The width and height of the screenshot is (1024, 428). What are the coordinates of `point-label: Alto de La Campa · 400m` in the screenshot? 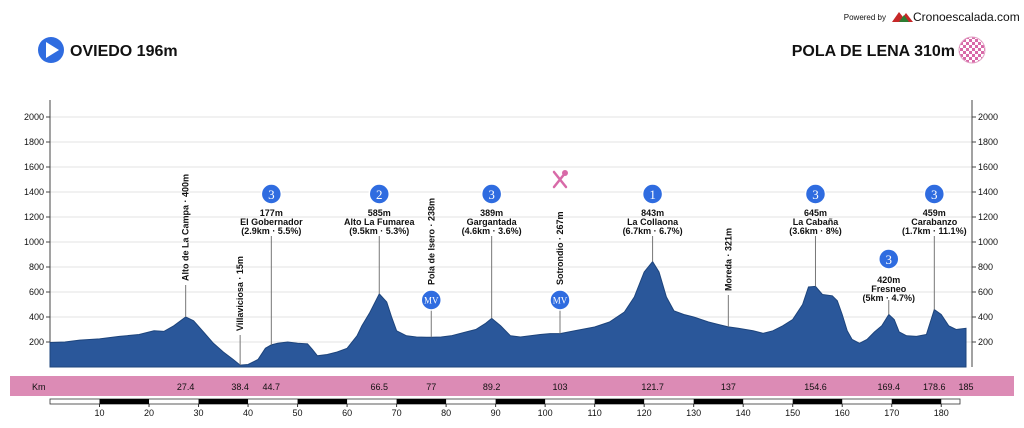 It's located at (186, 227).